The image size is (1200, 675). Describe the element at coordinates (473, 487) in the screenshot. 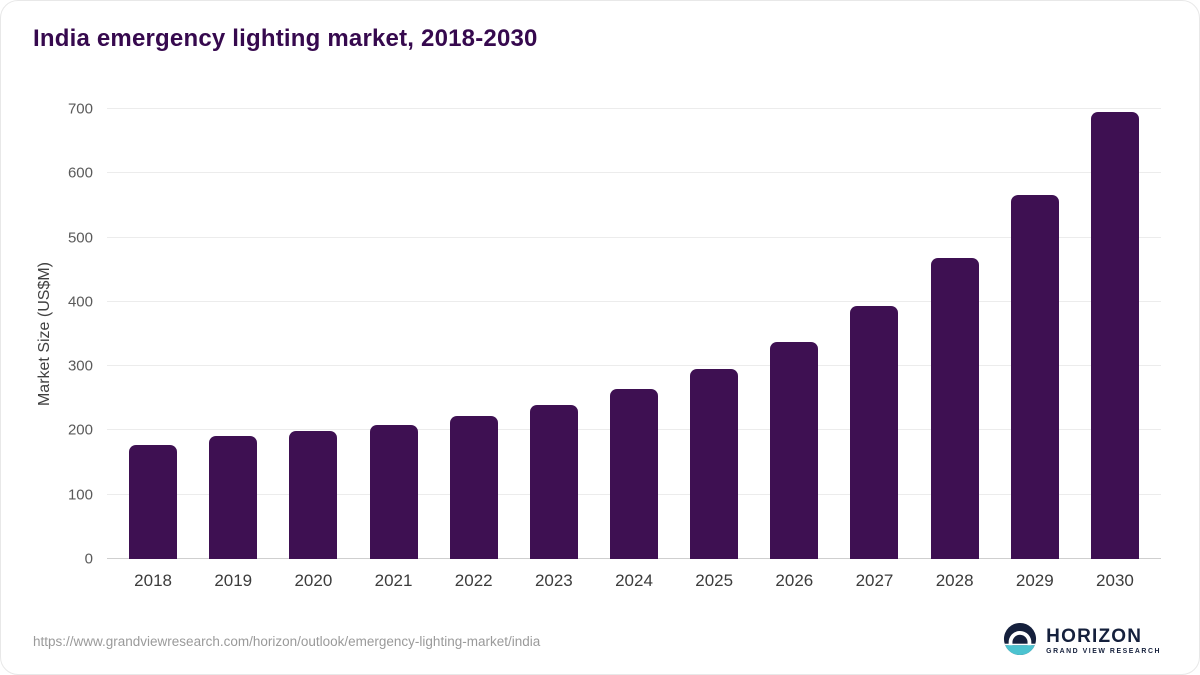

I see `bar-2022` at that location.